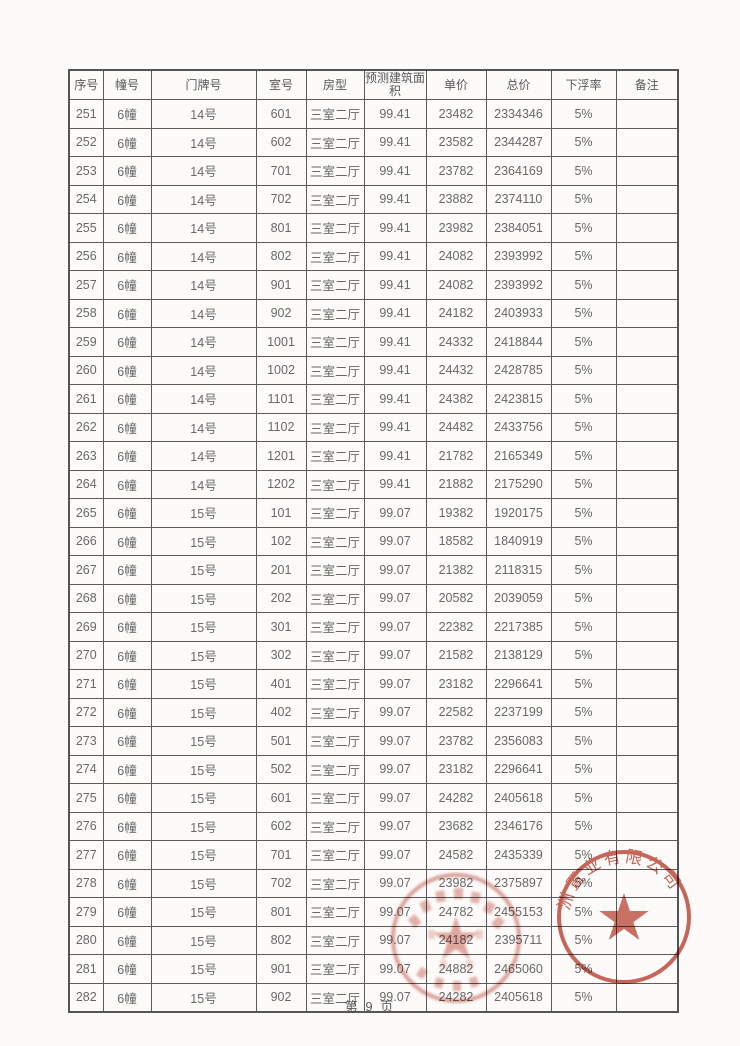  What do you see at coordinates (518, 684) in the screenshot?
I see `cell-total_price: 2296641` at bounding box center [518, 684].